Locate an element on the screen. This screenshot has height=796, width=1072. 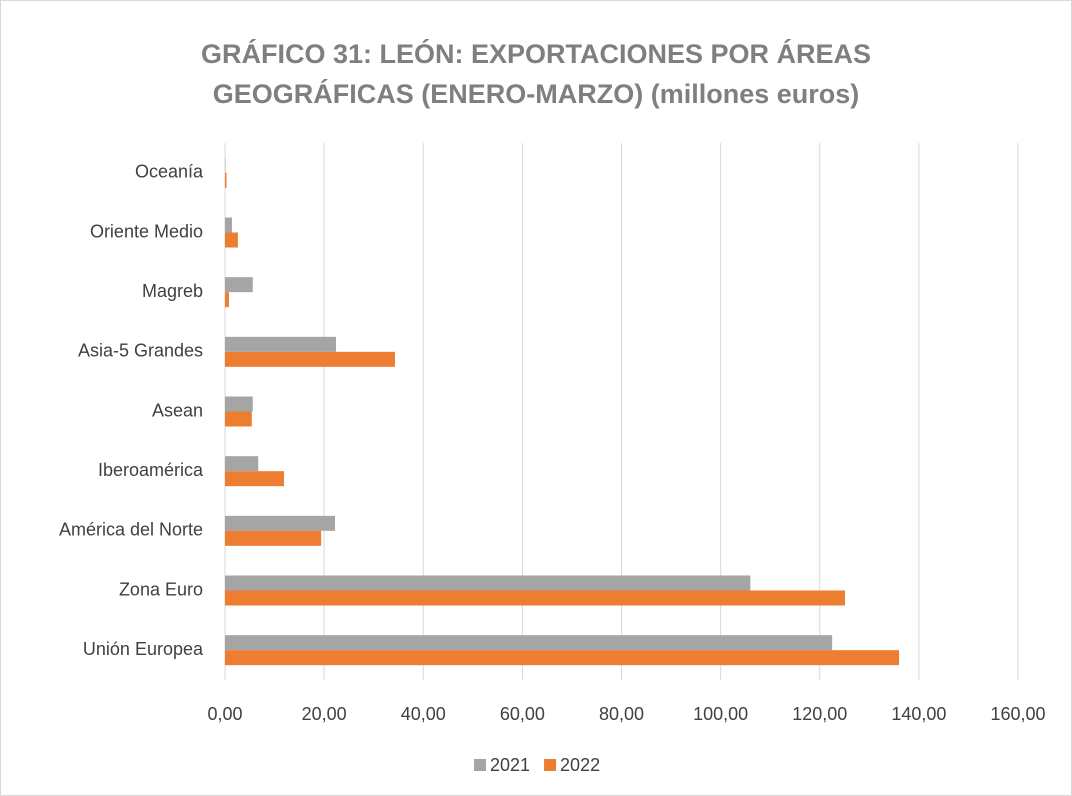
x-tick-label: 140,00 is located at coordinates (918, 714).